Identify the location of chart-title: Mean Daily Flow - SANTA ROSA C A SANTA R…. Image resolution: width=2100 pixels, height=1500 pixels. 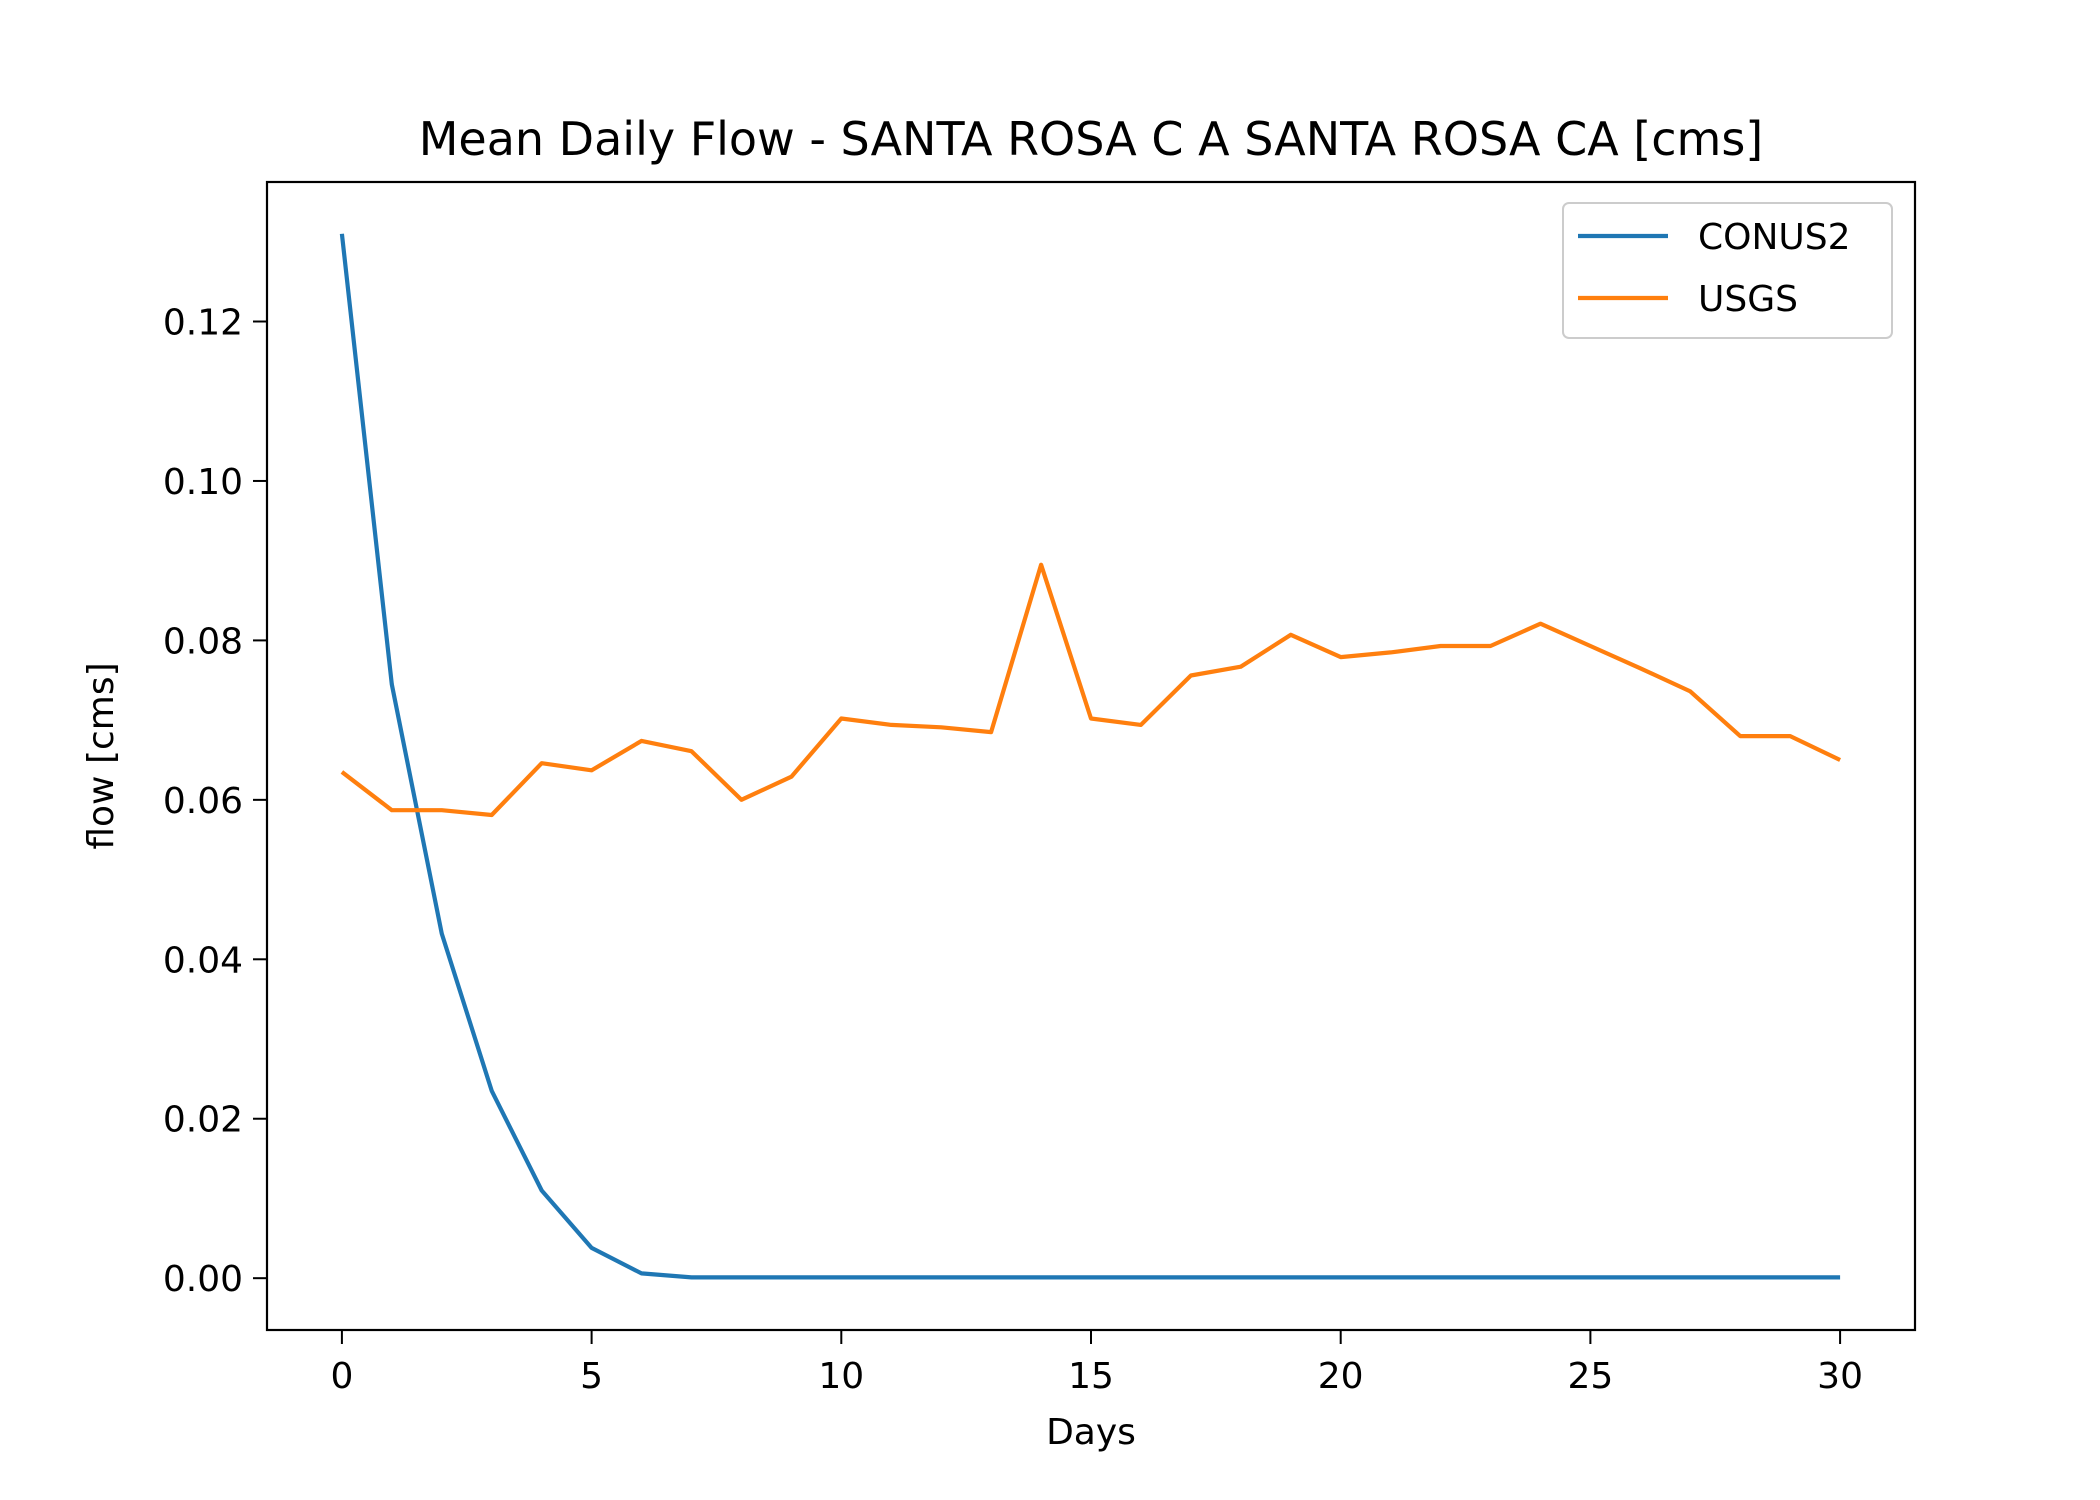
(1091, 139).